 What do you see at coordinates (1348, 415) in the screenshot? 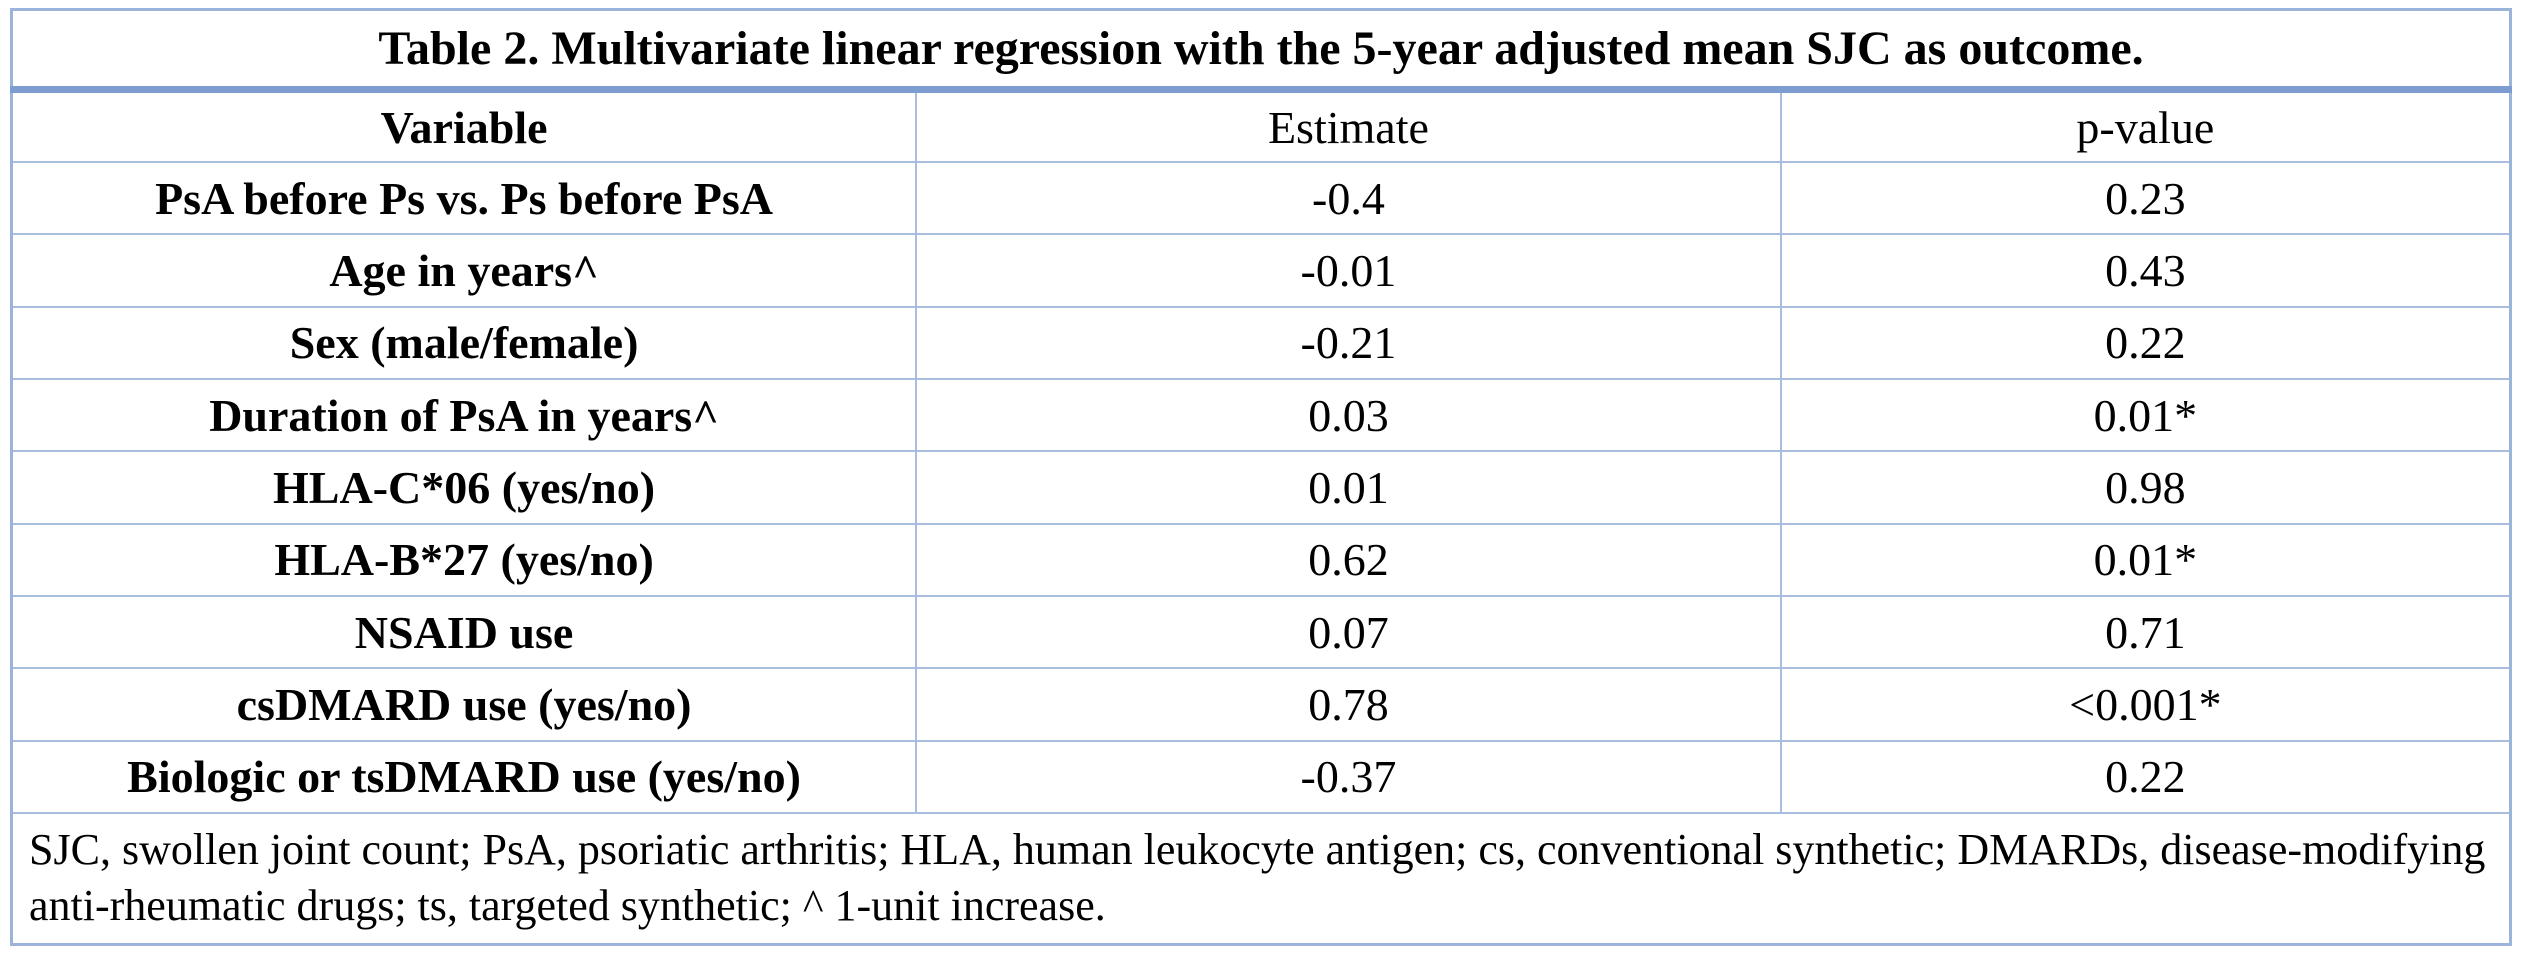
I see `estimate-cell: 0.03` at bounding box center [1348, 415].